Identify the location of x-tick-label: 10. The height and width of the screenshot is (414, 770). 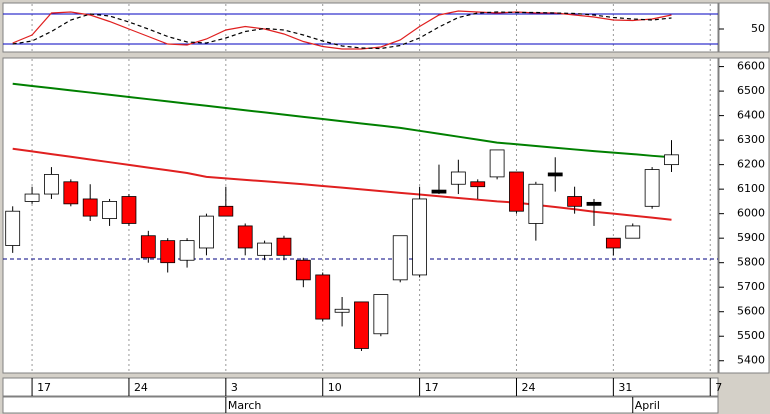
(335, 387).